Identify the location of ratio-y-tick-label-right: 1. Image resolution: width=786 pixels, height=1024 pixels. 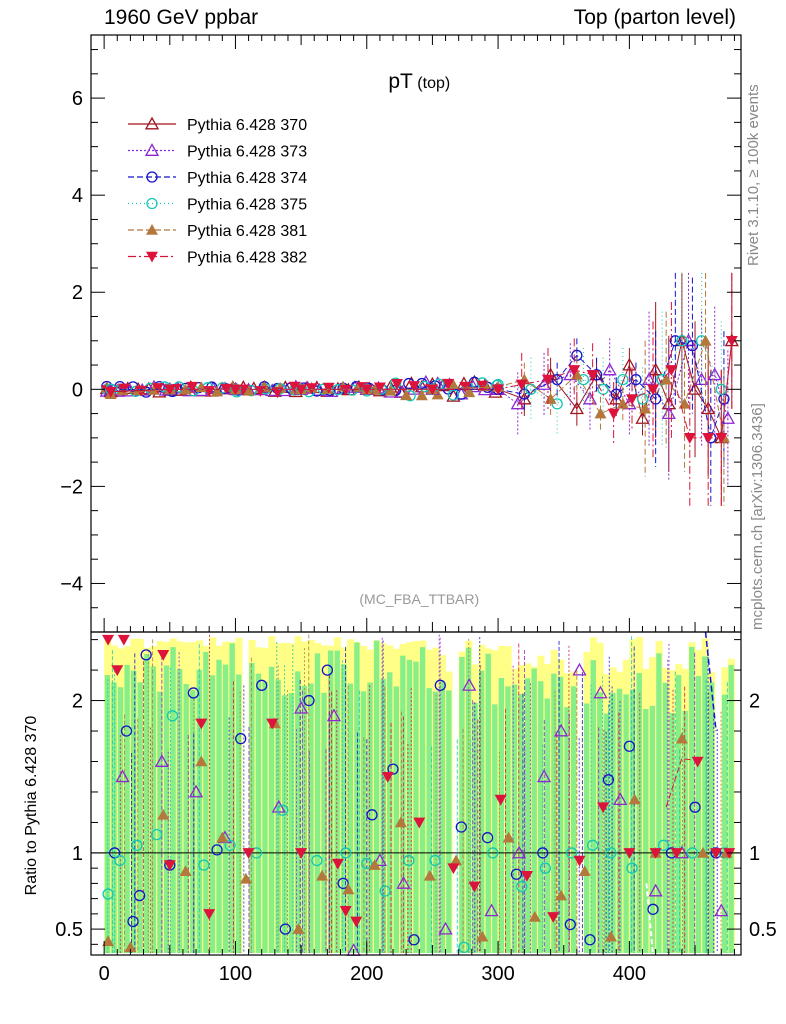
(754, 854).